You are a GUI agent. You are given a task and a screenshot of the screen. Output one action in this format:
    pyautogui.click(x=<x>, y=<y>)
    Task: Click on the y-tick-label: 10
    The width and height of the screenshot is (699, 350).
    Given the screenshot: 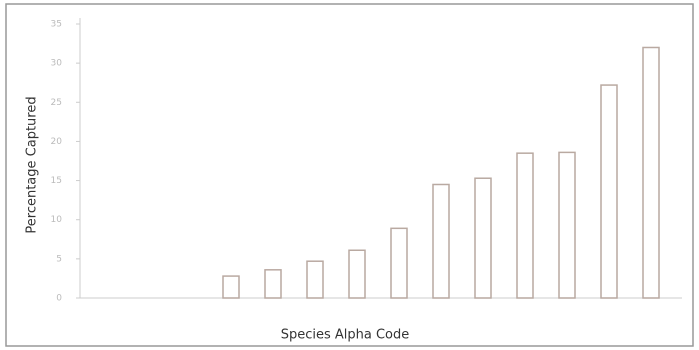 What is the action you would take?
    pyautogui.click(x=57, y=220)
    